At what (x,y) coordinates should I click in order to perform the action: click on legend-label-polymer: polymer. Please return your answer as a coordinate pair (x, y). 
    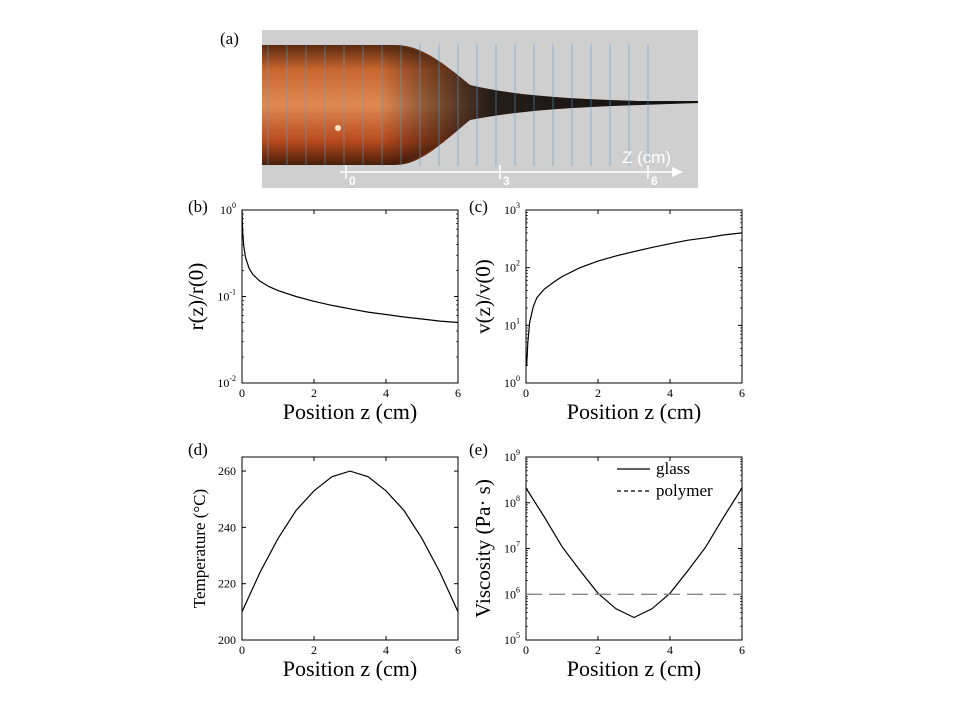
    Looking at the image, I should click on (684, 490).